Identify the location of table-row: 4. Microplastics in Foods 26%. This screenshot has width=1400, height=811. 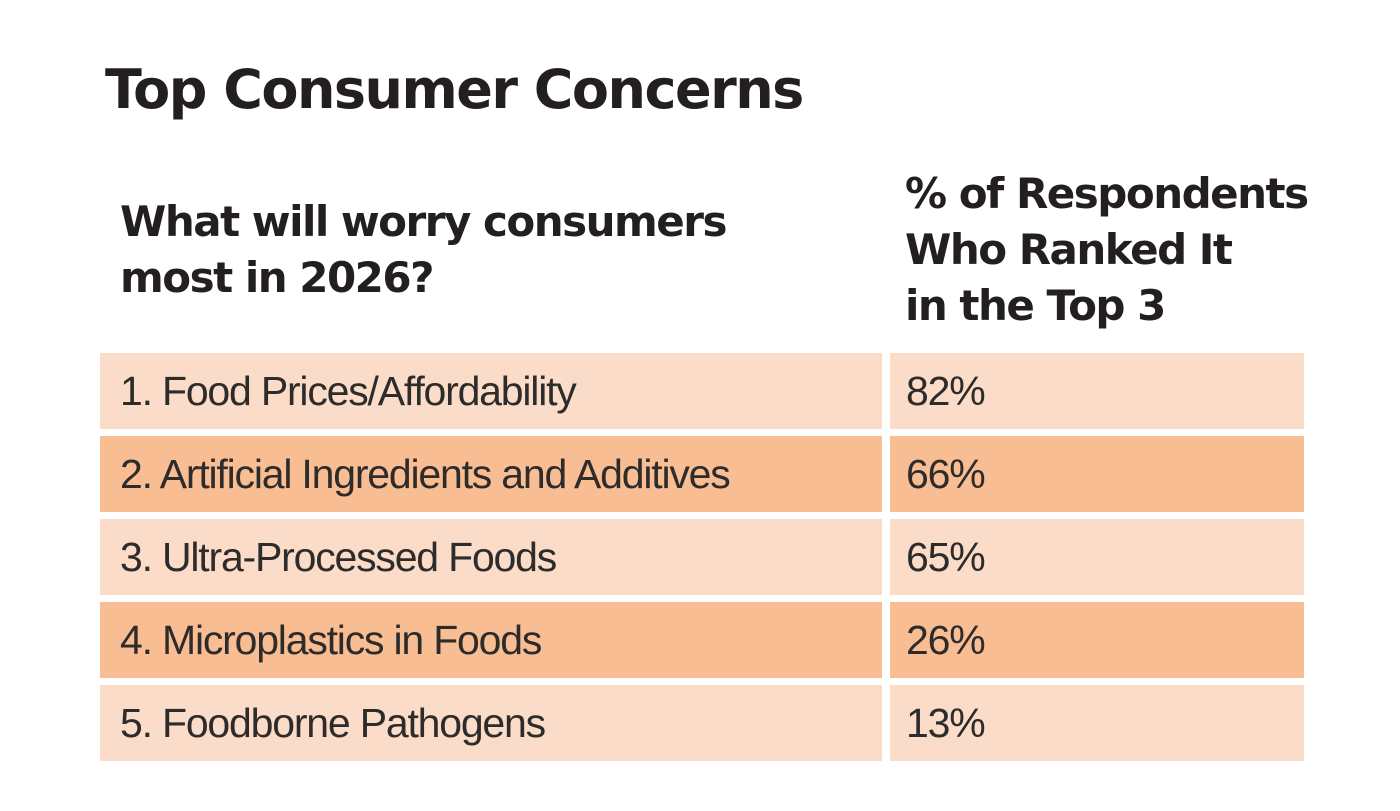
(702, 640).